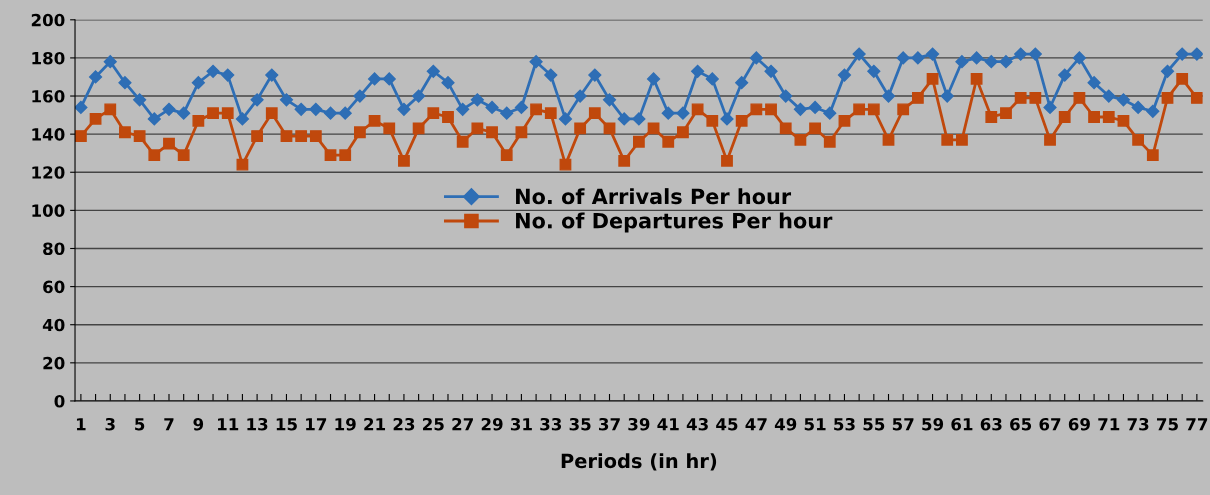 The height and width of the screenshot is (495, 1210). I want to click on x-tick-label: 23, so click(404, 424).